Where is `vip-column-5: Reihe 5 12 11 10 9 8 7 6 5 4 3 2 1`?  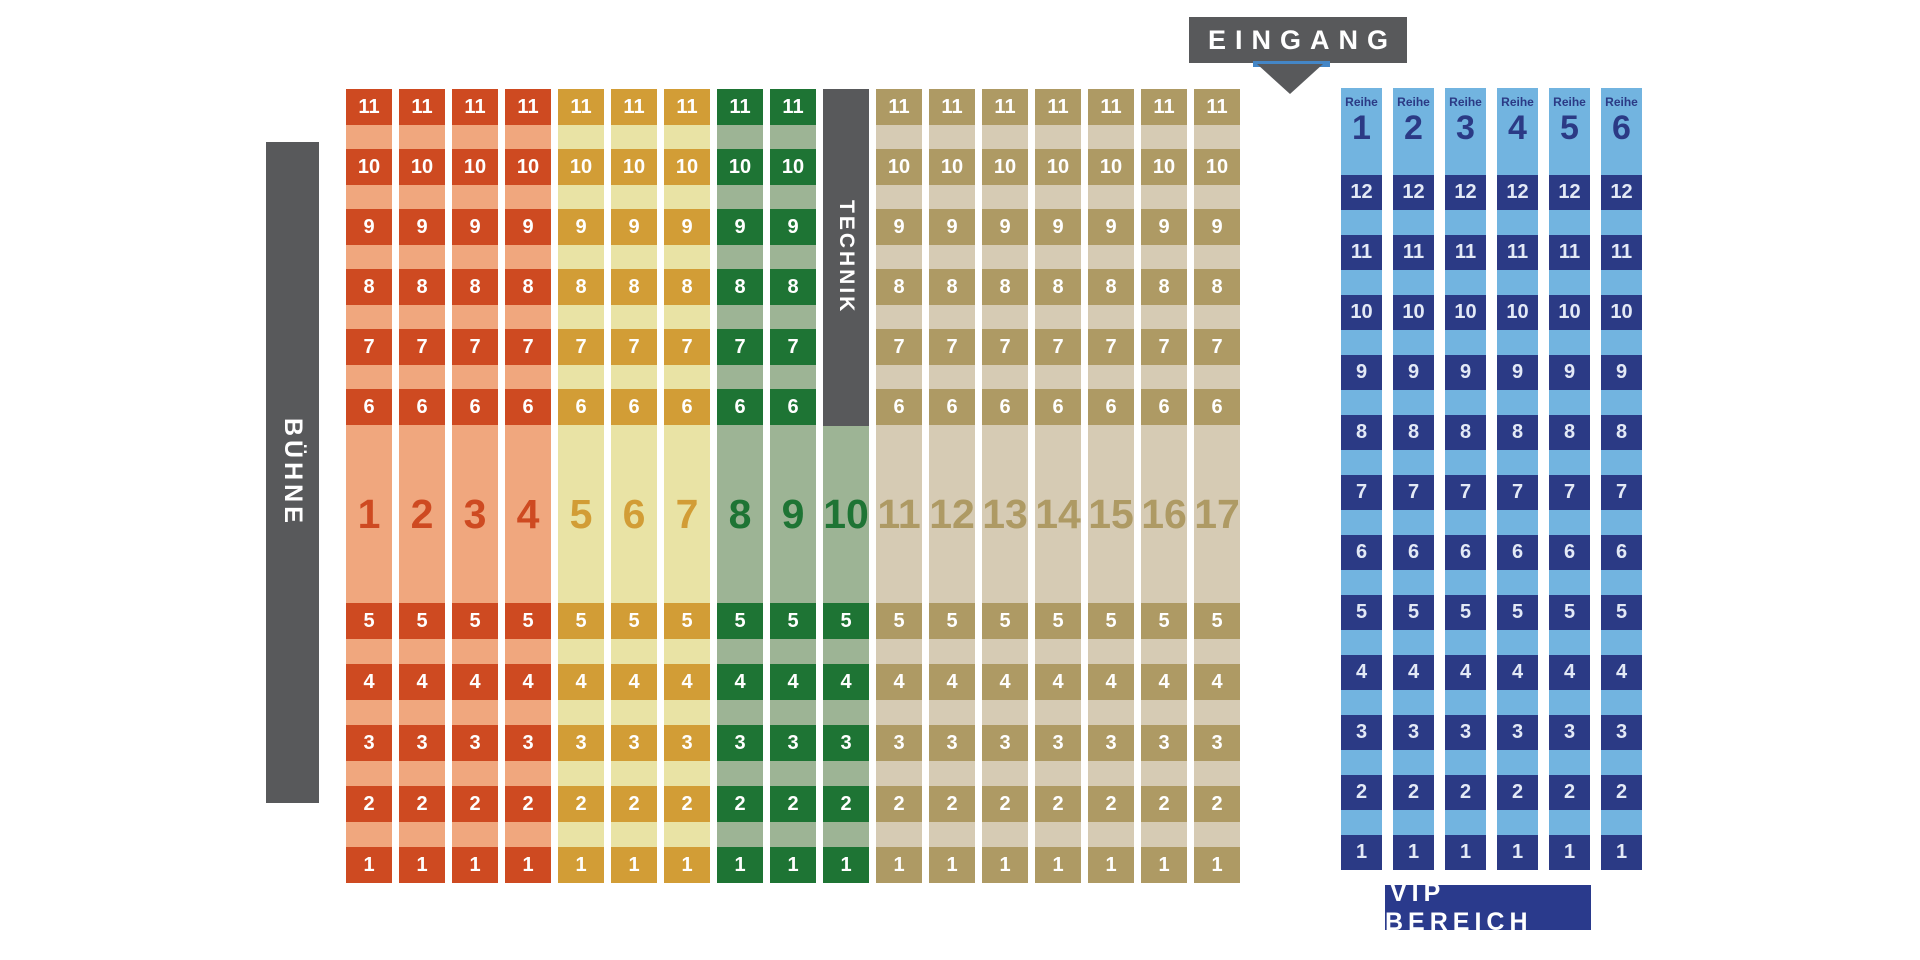 vip-column-5: Reihe 5 12 11 10 9 8 7 6 5 4 3 2 1 is located at coordinates (1569, 479).